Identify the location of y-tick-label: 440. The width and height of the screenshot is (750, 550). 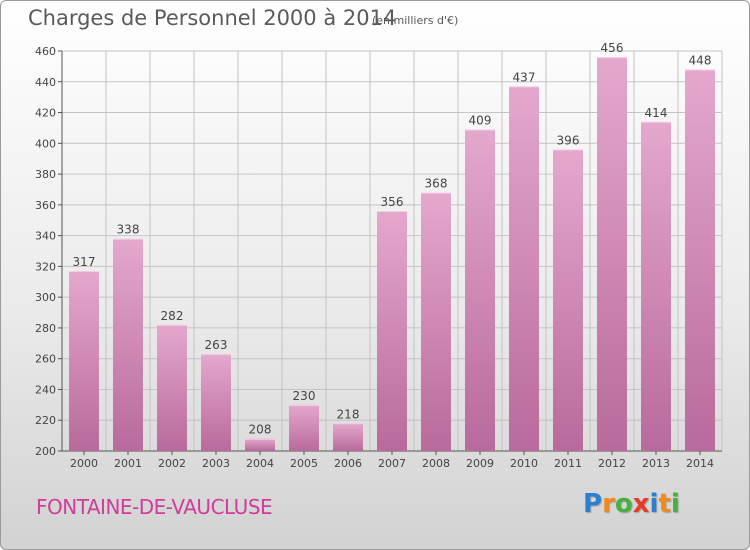
(45, 82).